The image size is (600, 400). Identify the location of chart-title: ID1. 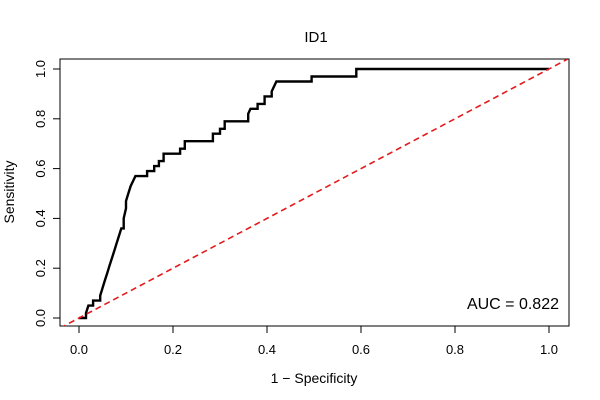
(315, 37).